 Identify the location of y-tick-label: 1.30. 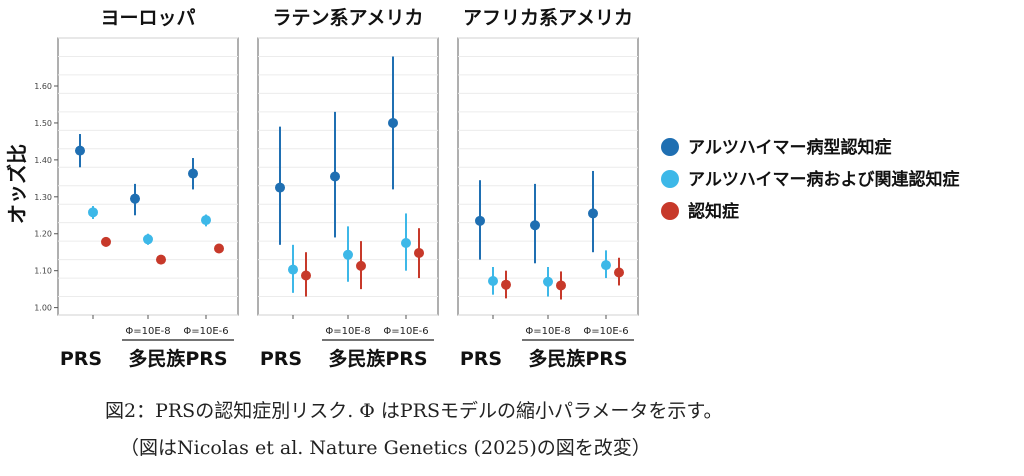
(43, 197).